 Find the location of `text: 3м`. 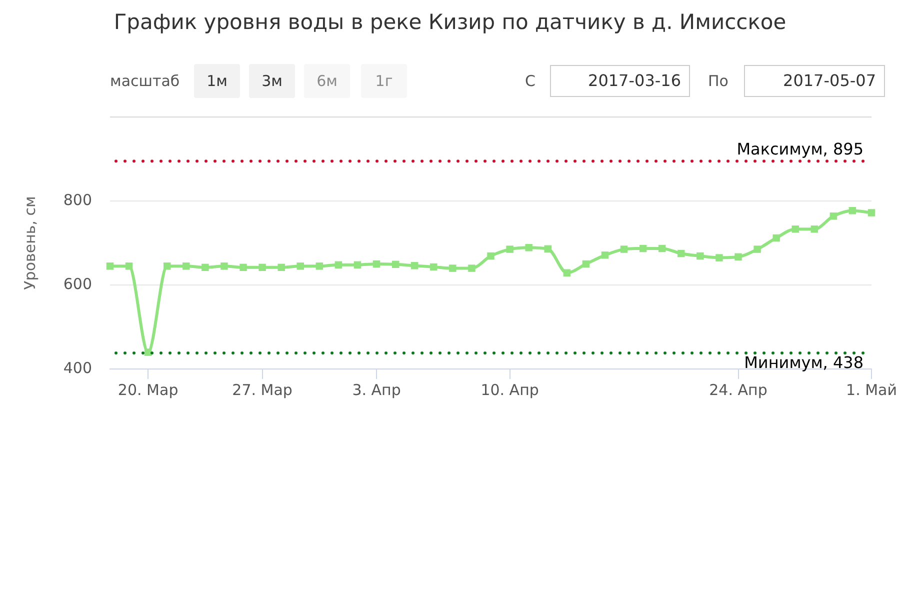

text: 3м is located at coordinates (272, 81).